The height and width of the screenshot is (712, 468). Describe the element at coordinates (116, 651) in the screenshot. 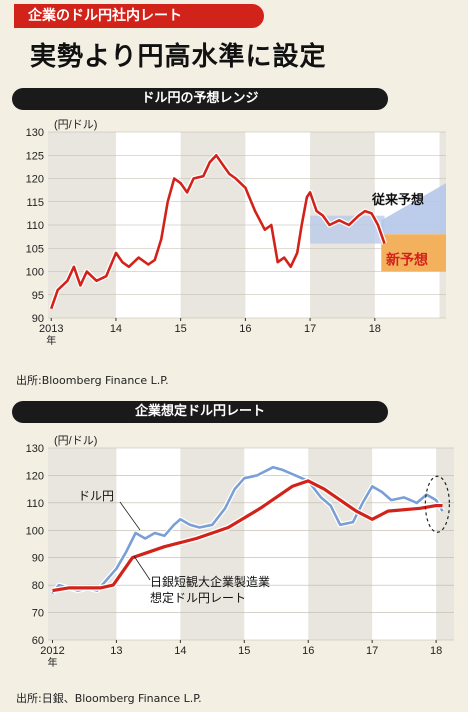

I see `x-tick-label: 13` at that location.